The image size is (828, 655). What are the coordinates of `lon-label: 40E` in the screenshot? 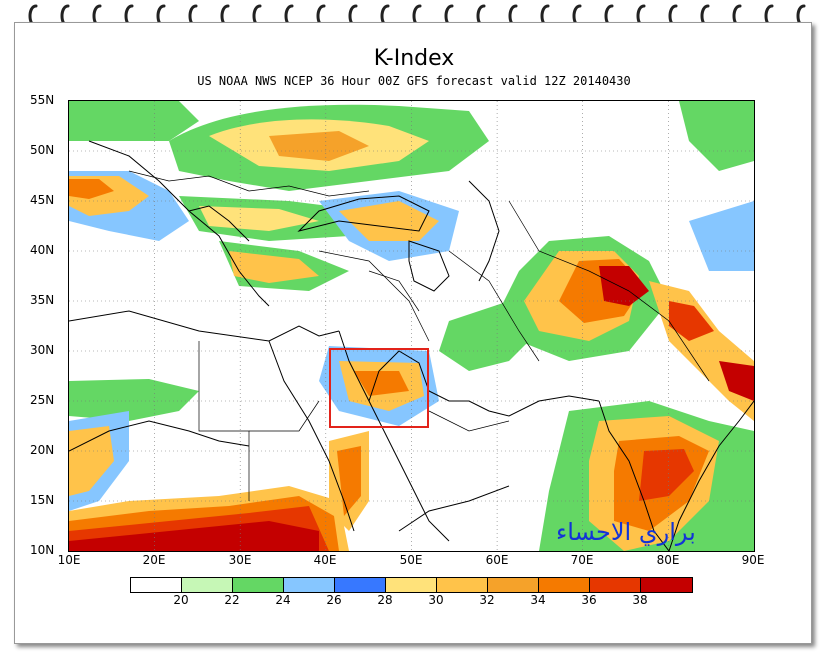 It's located at (325, 560).